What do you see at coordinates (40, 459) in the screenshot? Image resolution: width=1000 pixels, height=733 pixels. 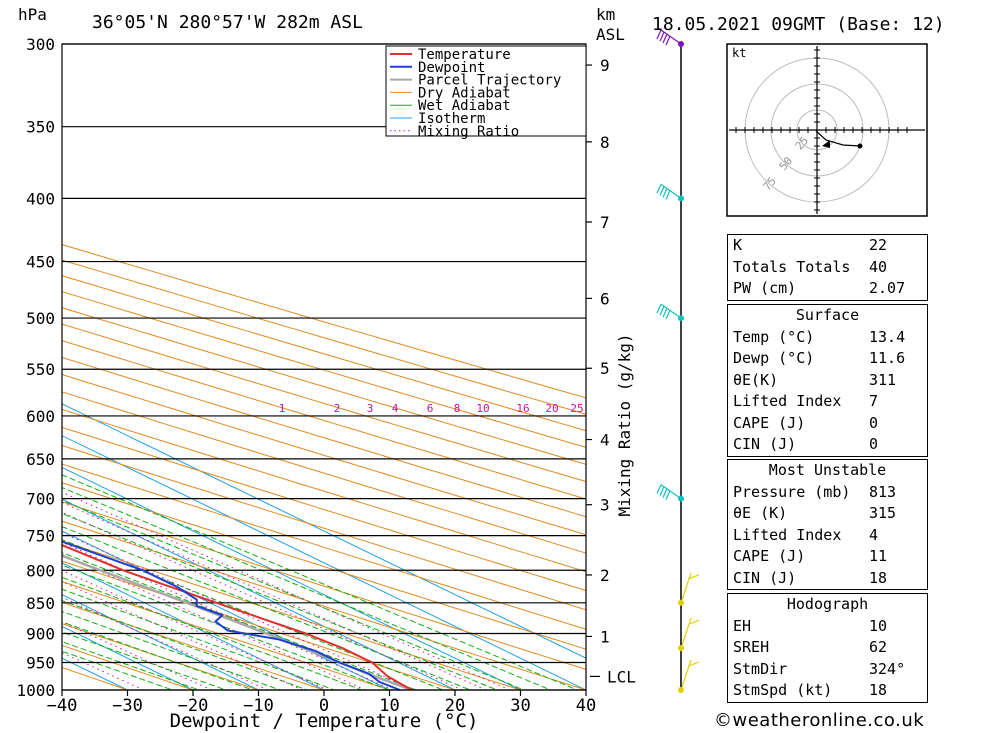 I see `pressure-tick-label: 650` at bounding box center [40, 459].